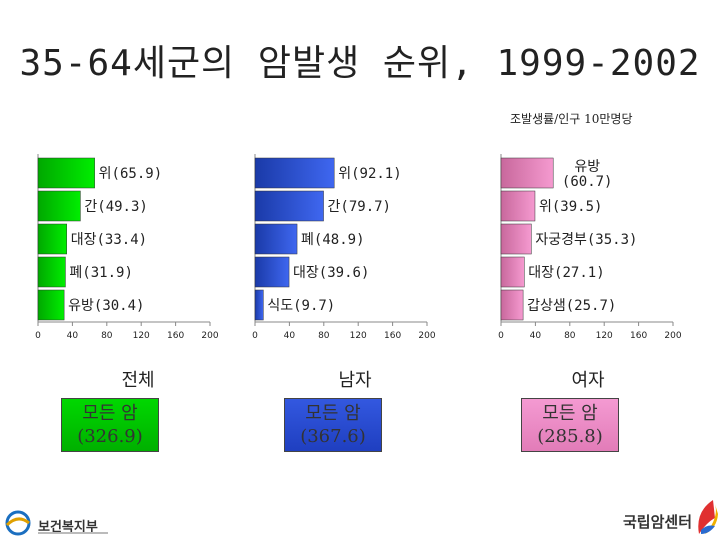  What do you see at coordinates (68, 527) in the screenshot?
I see `ministry-logo-text: 보건복지부` at bounding box center [68, 527].